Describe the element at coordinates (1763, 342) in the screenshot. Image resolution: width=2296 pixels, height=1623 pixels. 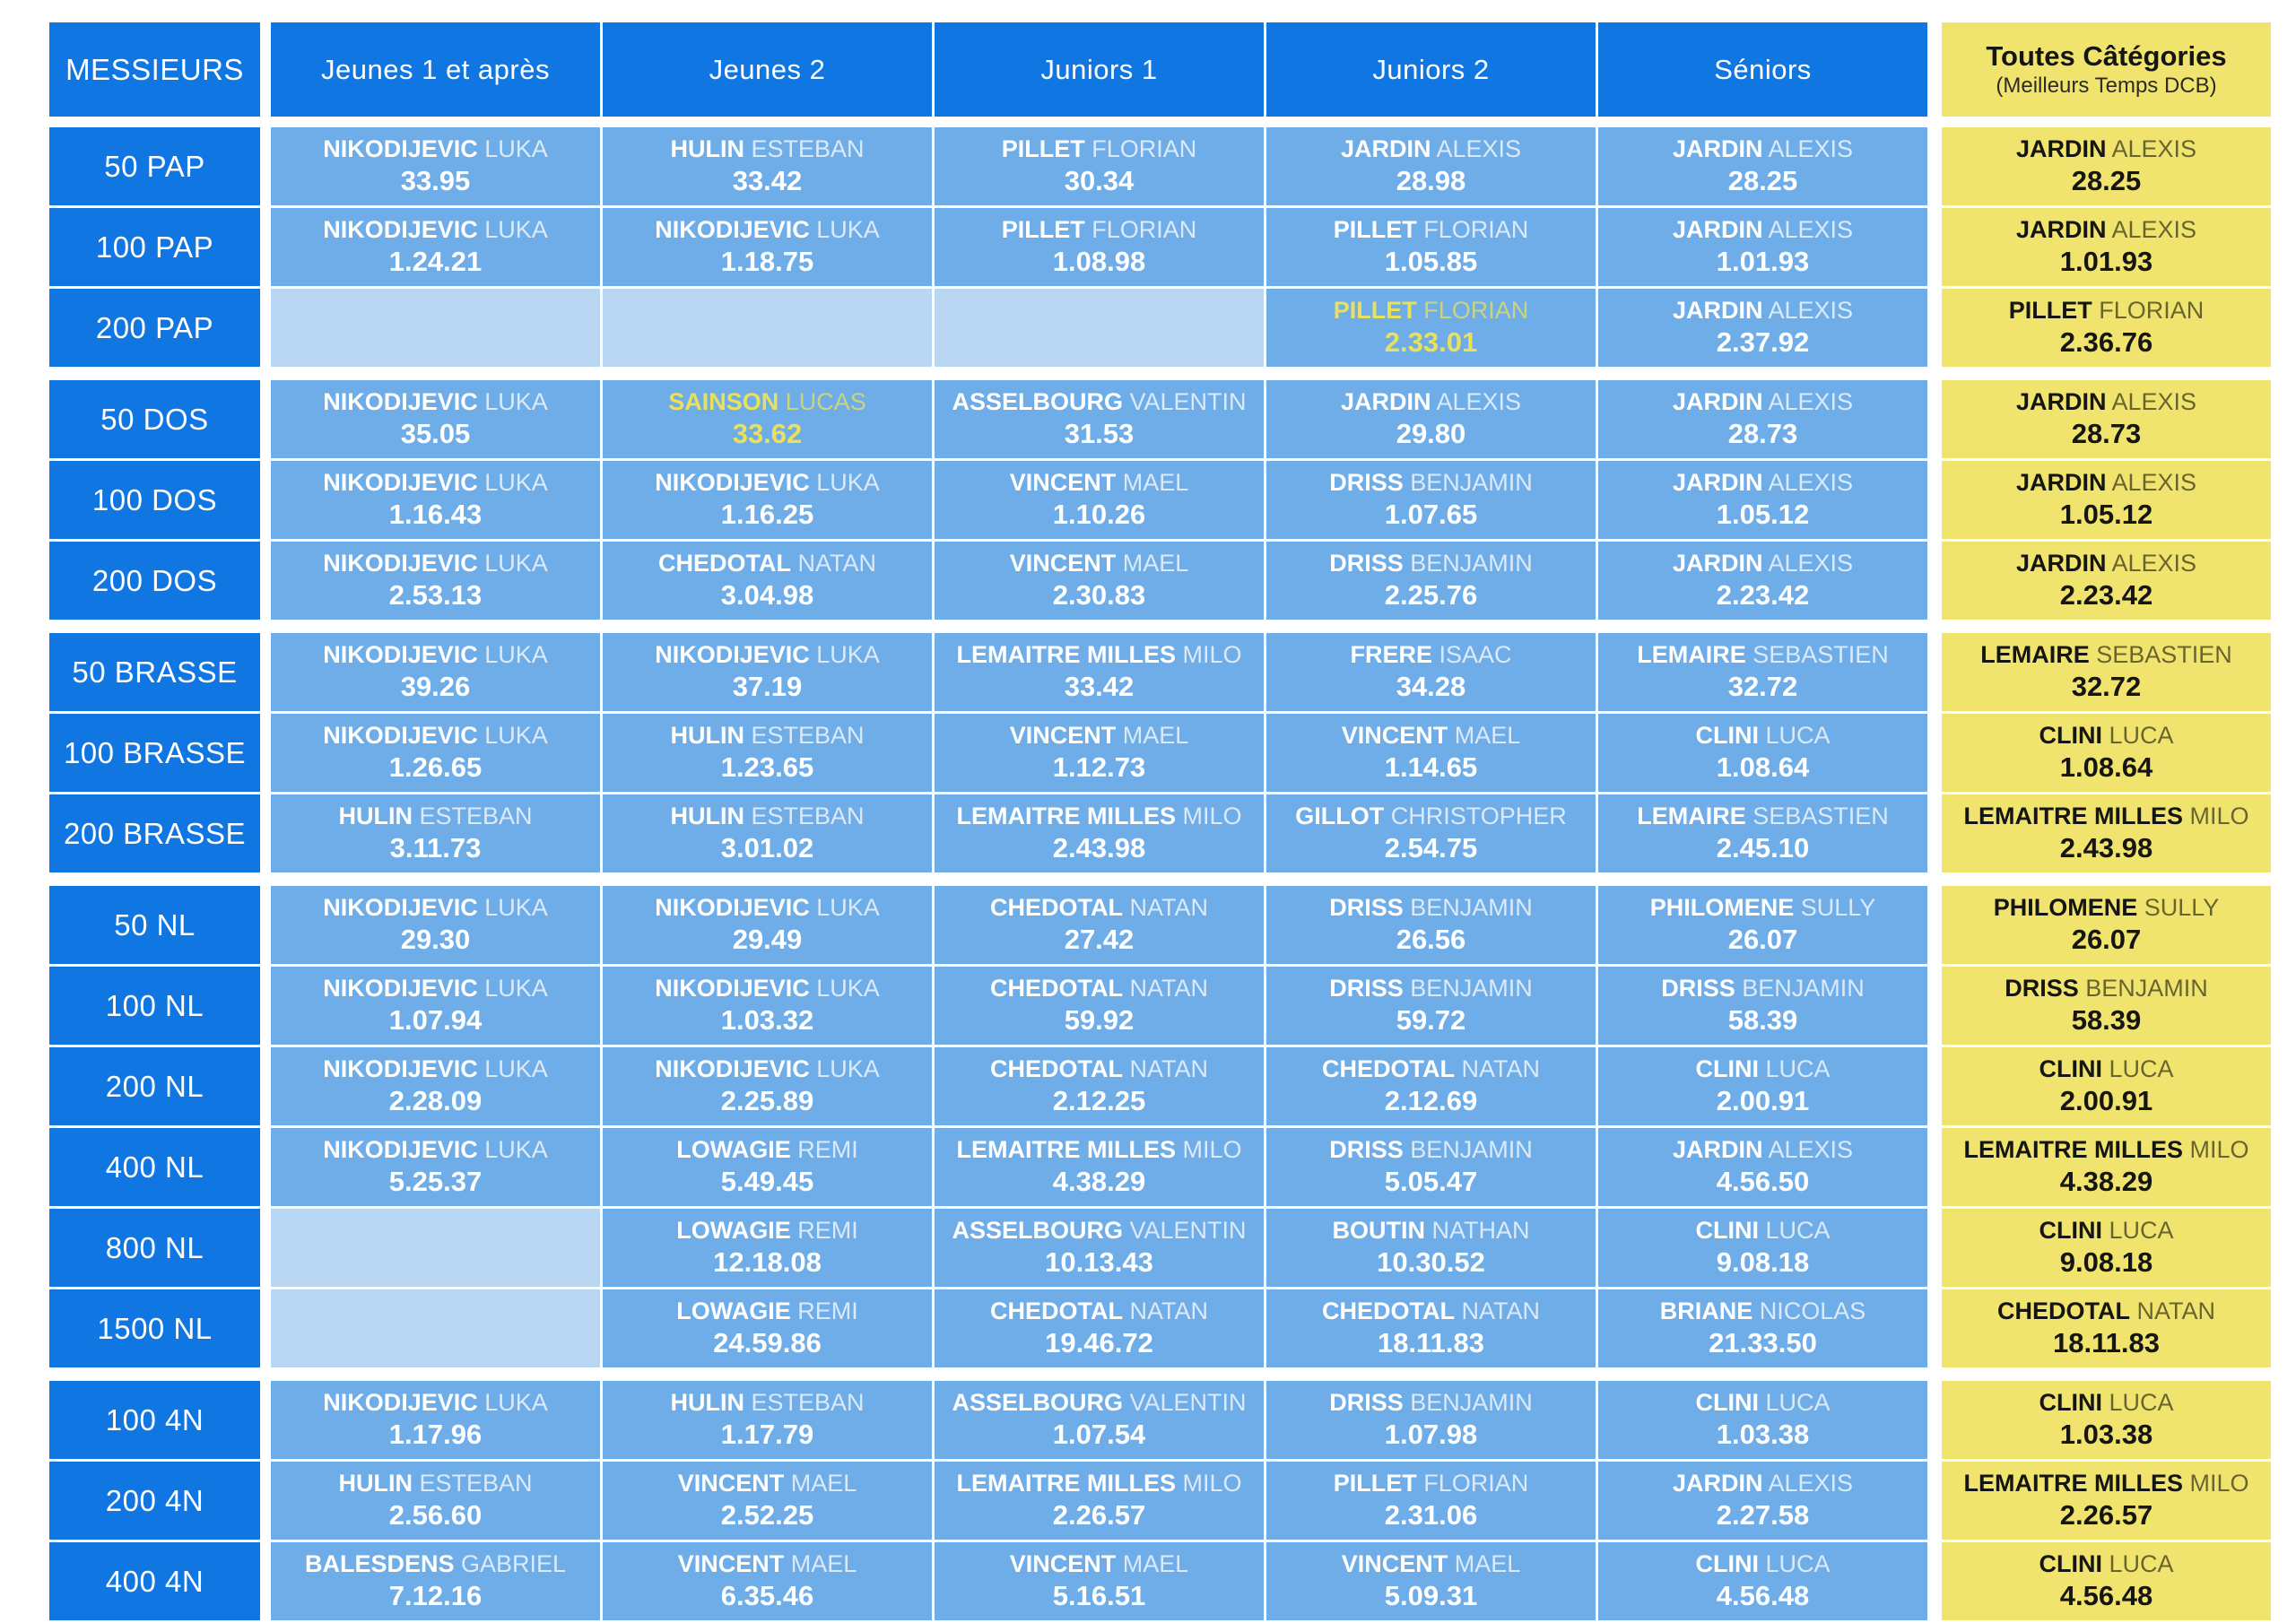
I see `record-time: 2.37.92` at that location.